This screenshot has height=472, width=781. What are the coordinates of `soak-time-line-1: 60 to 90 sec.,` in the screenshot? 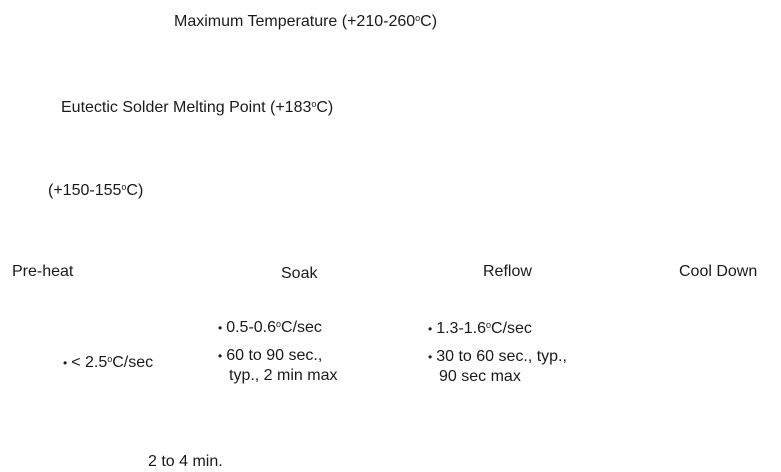 It's located at (277, 356).